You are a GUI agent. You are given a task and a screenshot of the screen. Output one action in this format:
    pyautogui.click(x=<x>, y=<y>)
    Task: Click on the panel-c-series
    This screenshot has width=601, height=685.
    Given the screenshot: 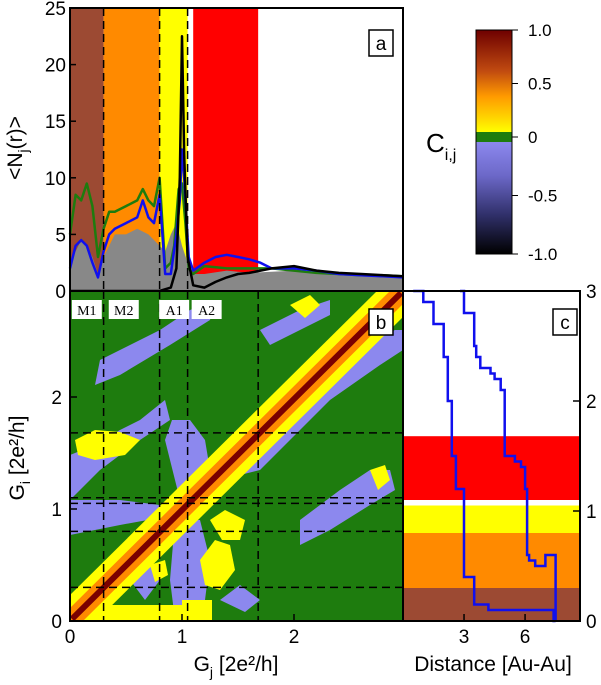 What is the action you would take?
    pyautogui.click(x=485, y=456)
    